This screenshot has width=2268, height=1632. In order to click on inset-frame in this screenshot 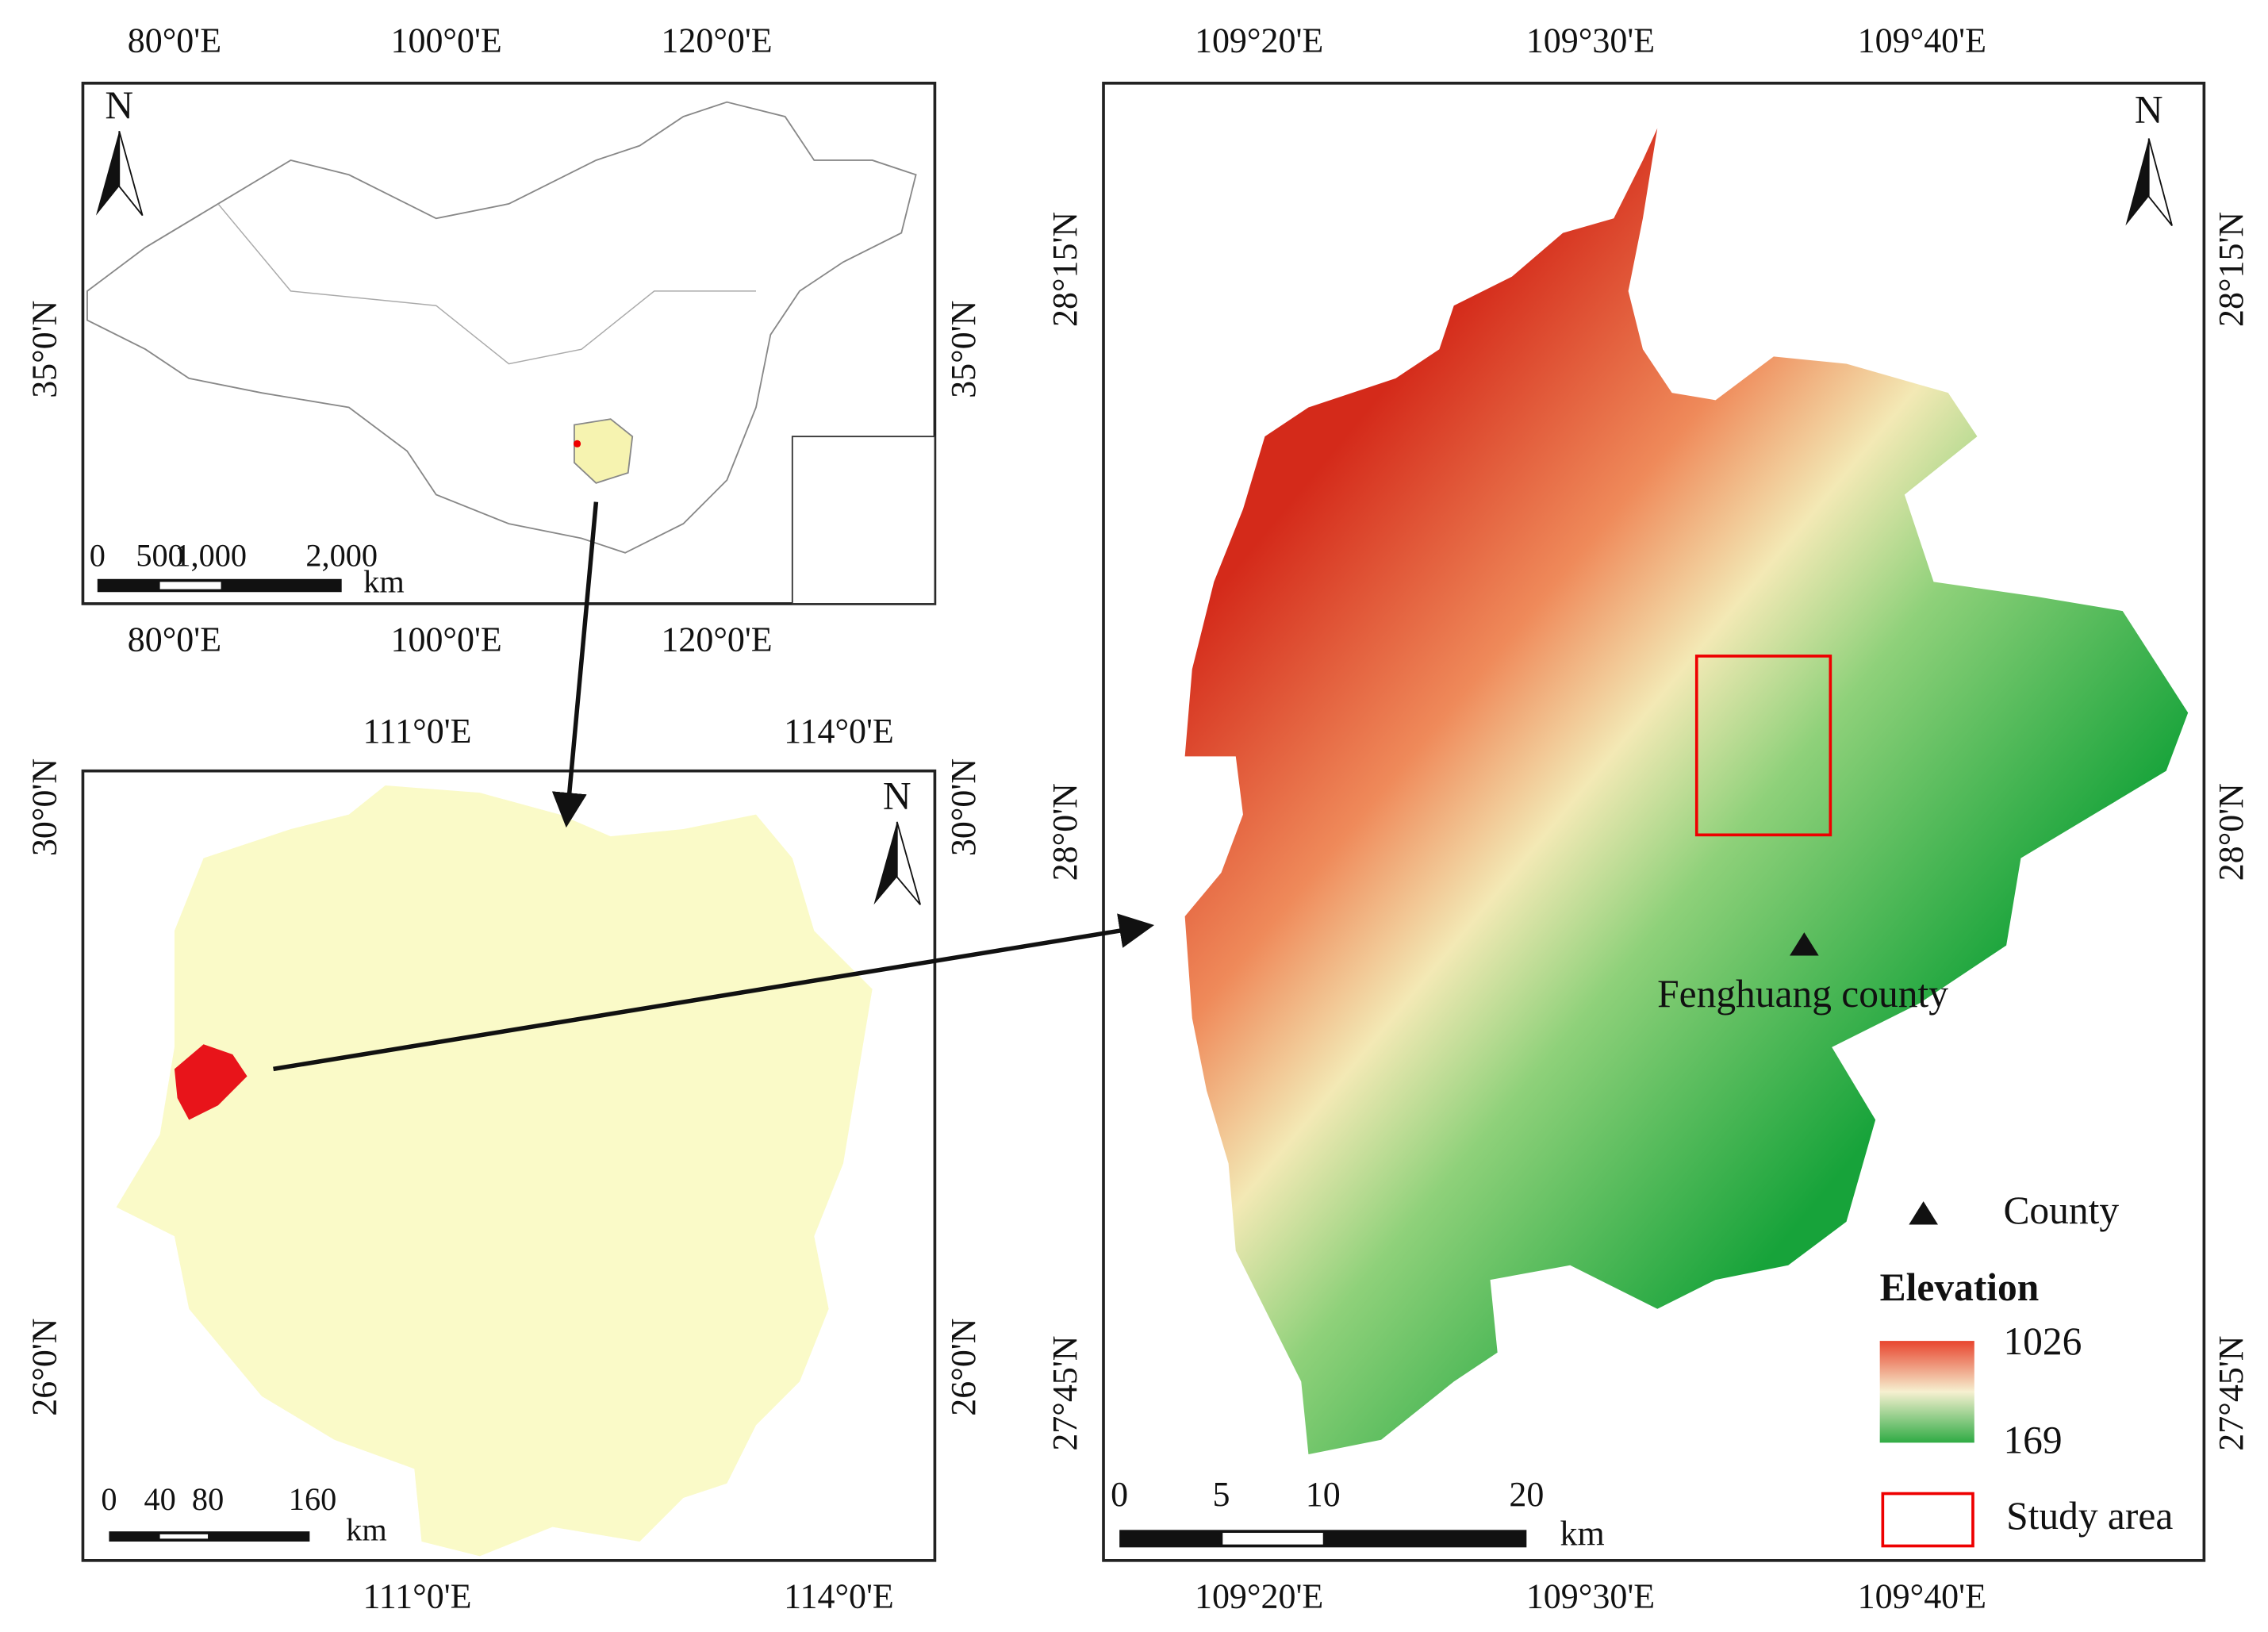, I will do `click(864, 520)`.